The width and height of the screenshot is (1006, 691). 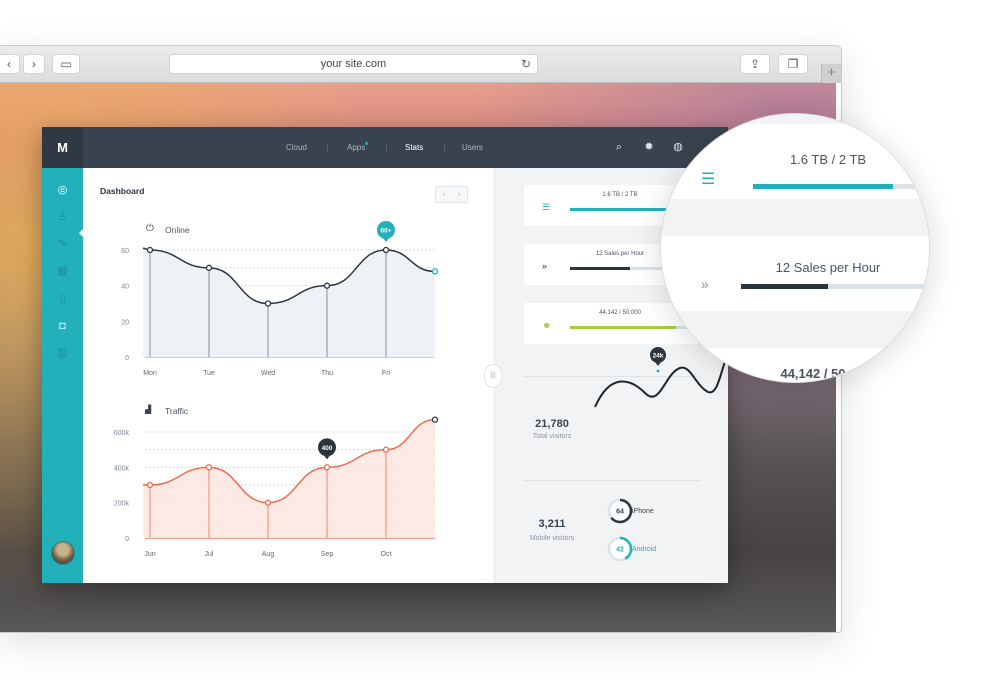 I want to click on android-label: Android, so click(x=644, y=549).